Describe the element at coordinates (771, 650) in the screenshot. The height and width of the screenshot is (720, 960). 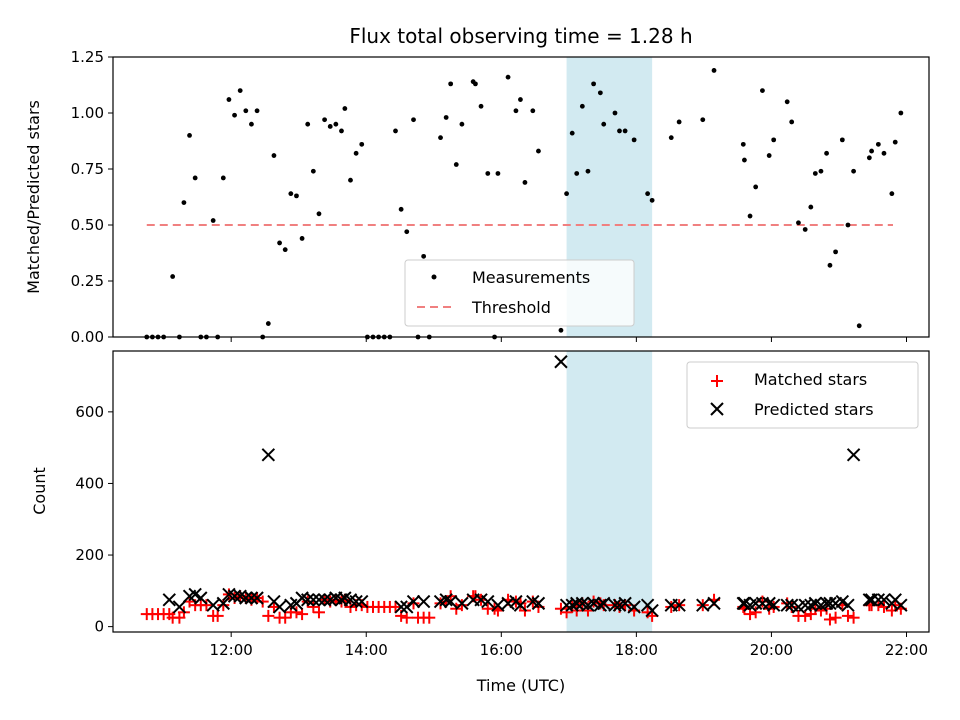
I see `x-tick-label: 20:00` at that location.